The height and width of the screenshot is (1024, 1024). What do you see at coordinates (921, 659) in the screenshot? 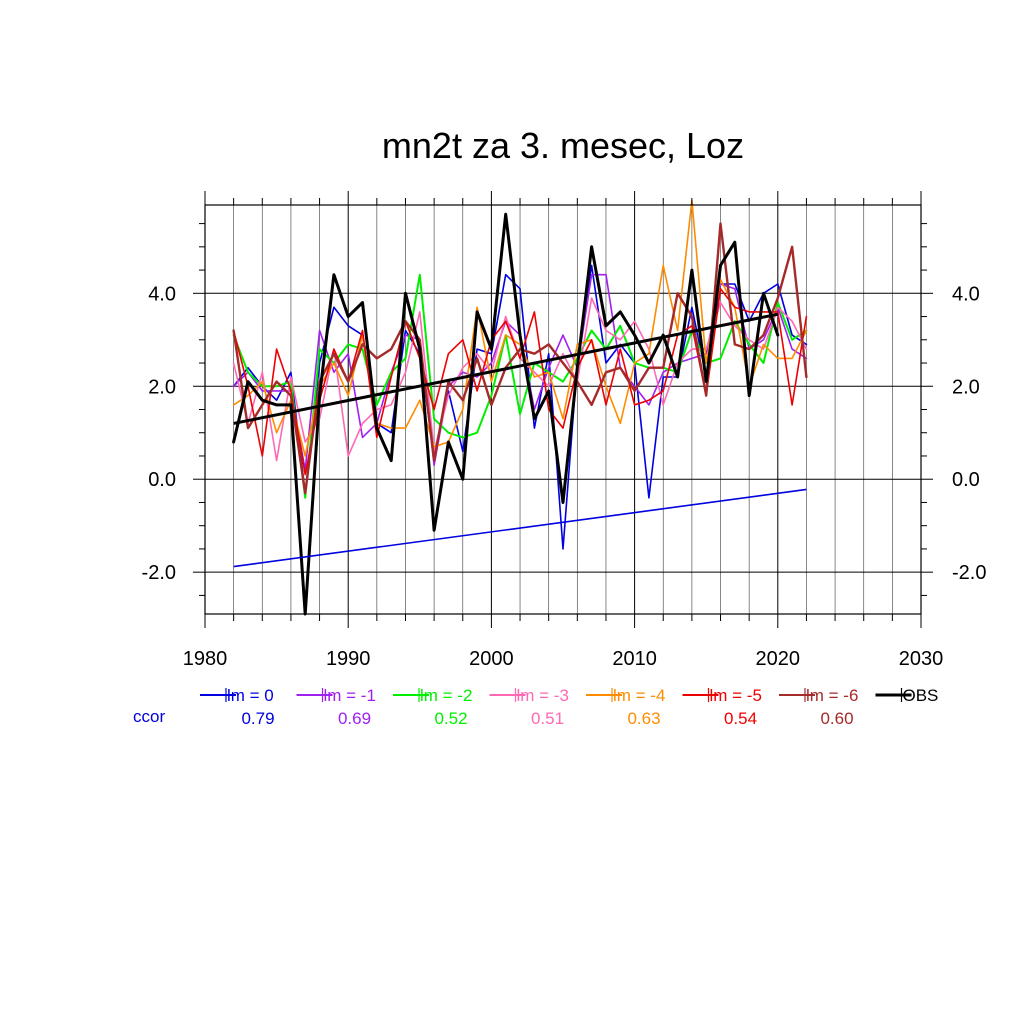
I see `x-tick-label: 2030` at bounding box center [921, 659].